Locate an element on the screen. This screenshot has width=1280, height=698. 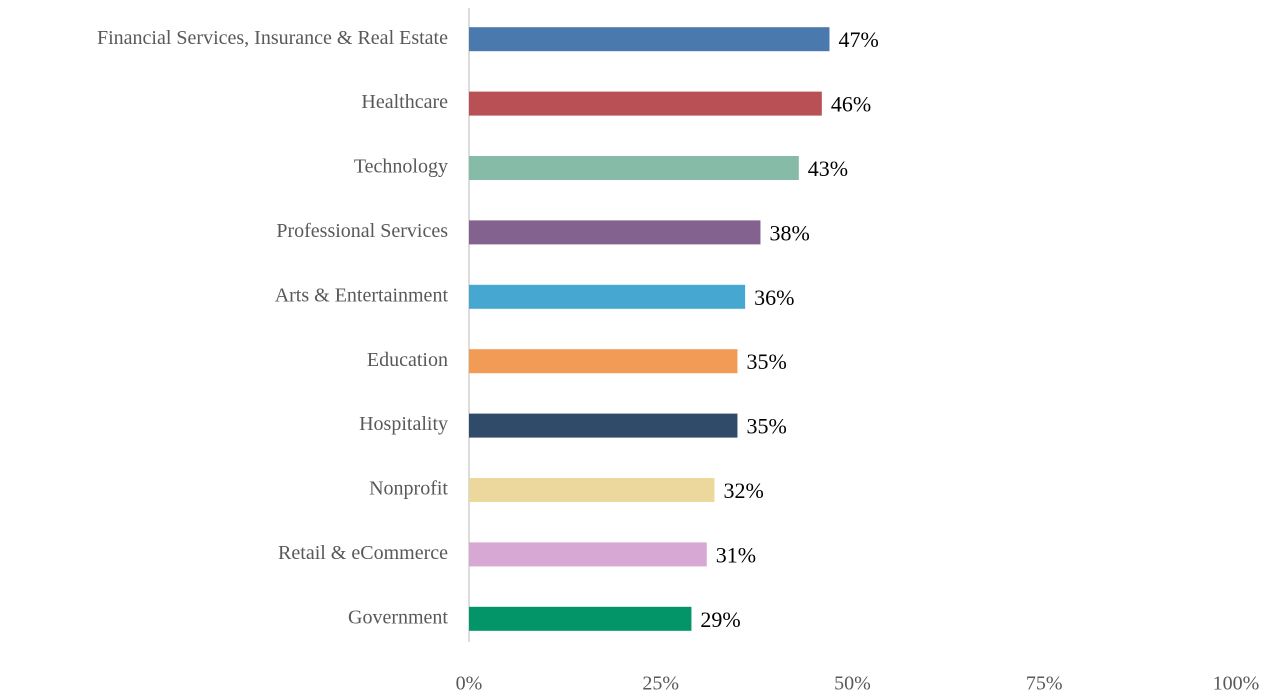
y-tick-label: Government is located at coordinates (398, 617).